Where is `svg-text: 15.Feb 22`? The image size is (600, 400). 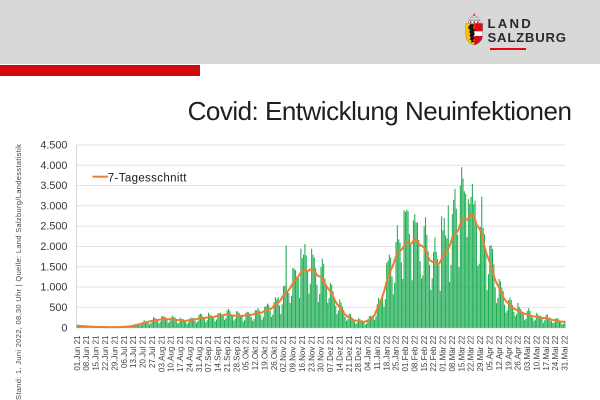 svg-text: 15.Feb 22 is located at coordinates (424, 353).